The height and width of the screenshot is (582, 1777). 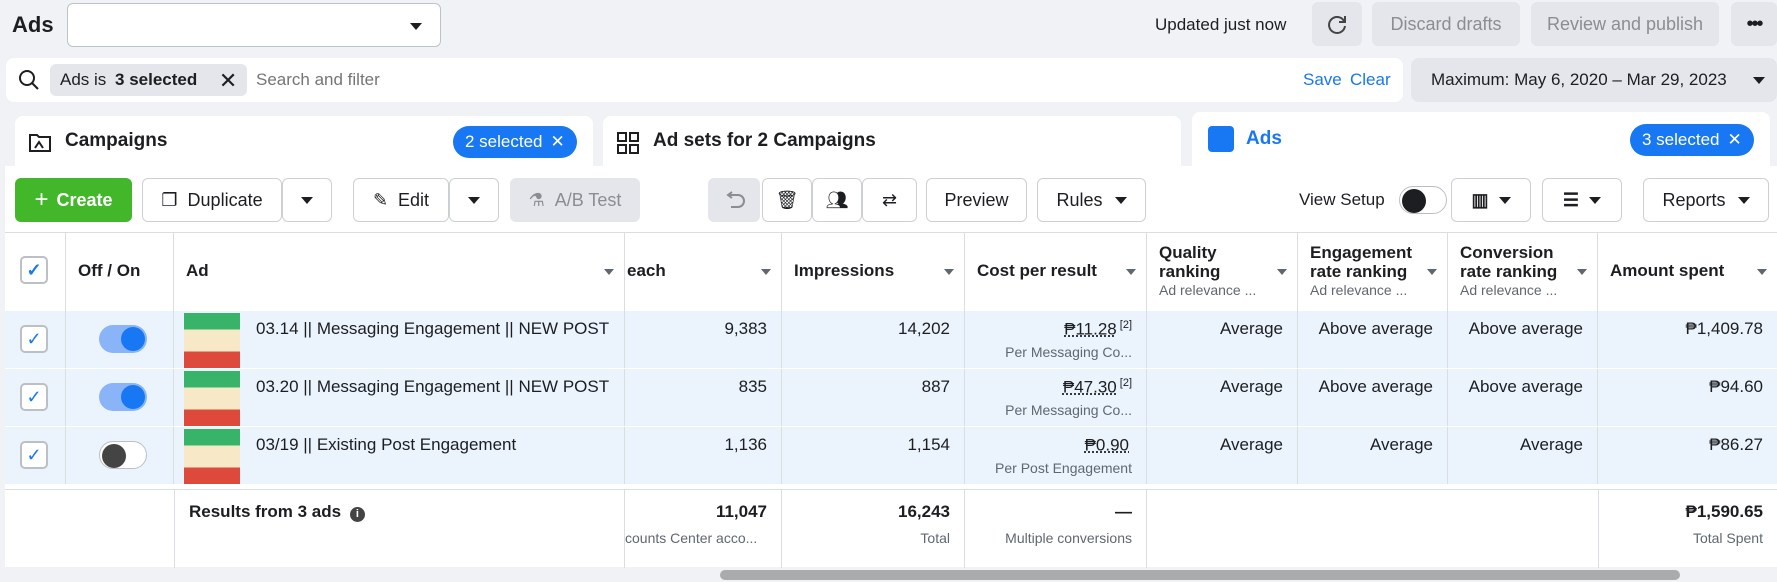 I want to click on footer-impressions-sub: Total, so click(x=935, y=538).